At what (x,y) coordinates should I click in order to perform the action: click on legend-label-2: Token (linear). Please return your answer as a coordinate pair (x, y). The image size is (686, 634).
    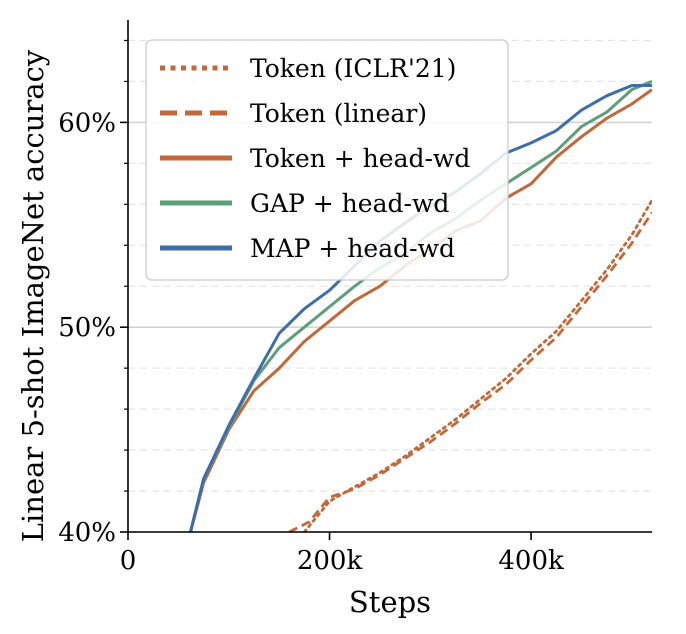
    Looking at the image, I should click on (338, 113).